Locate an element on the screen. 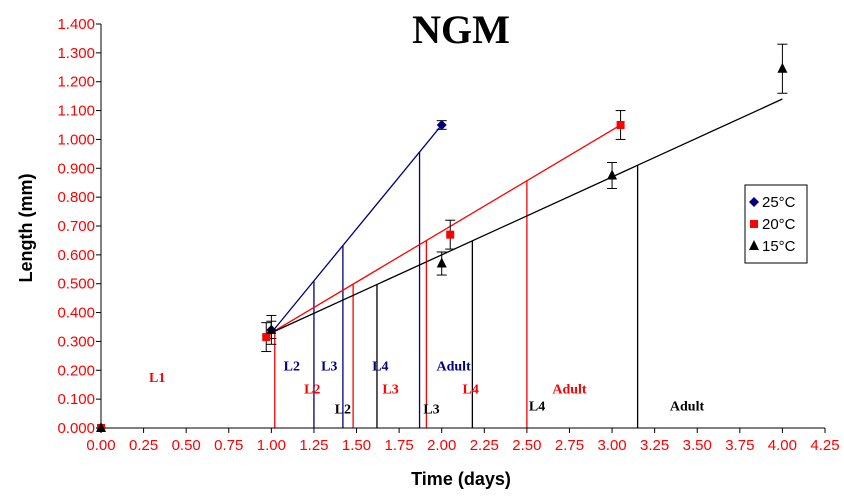 Image resolution: width=844 pixels, height=496 pixels. y-tick-label: 0.000 is located at coordinates (76, 428).